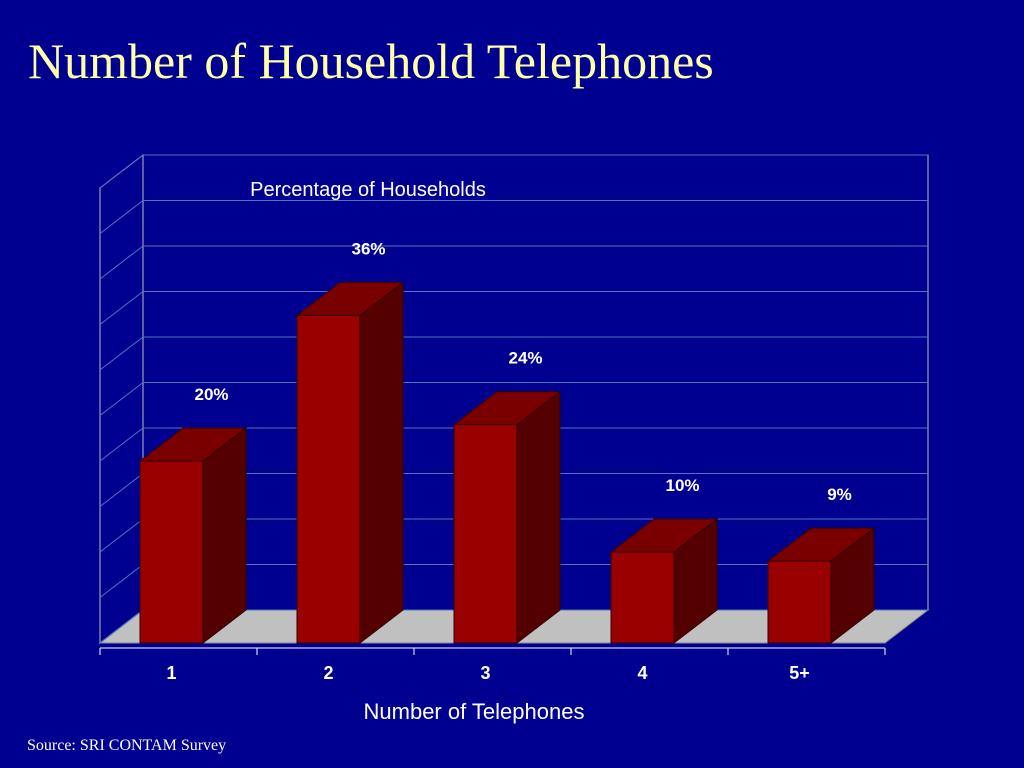 The image size is (1024, 768). What do you see at coordinates (371, 61) in the screenshot?
I see `slide-title: Number of Household Telephones` at bounding box center [371, 61].